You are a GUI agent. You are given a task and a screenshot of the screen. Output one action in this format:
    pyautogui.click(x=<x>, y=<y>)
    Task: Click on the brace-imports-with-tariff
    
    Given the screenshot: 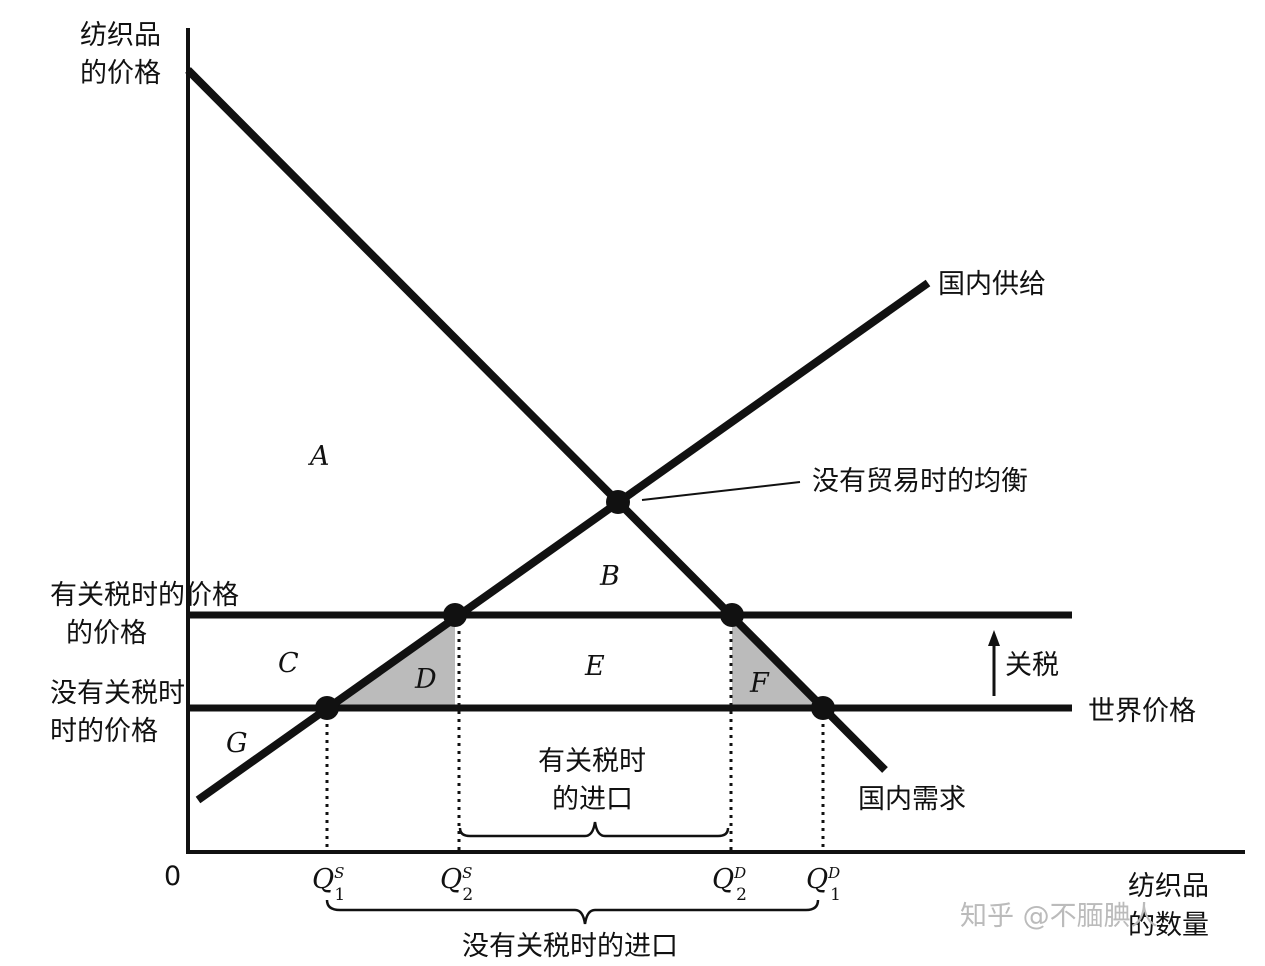 What is the action you would take?
    pyautogui.click(x=594, y=829)
    